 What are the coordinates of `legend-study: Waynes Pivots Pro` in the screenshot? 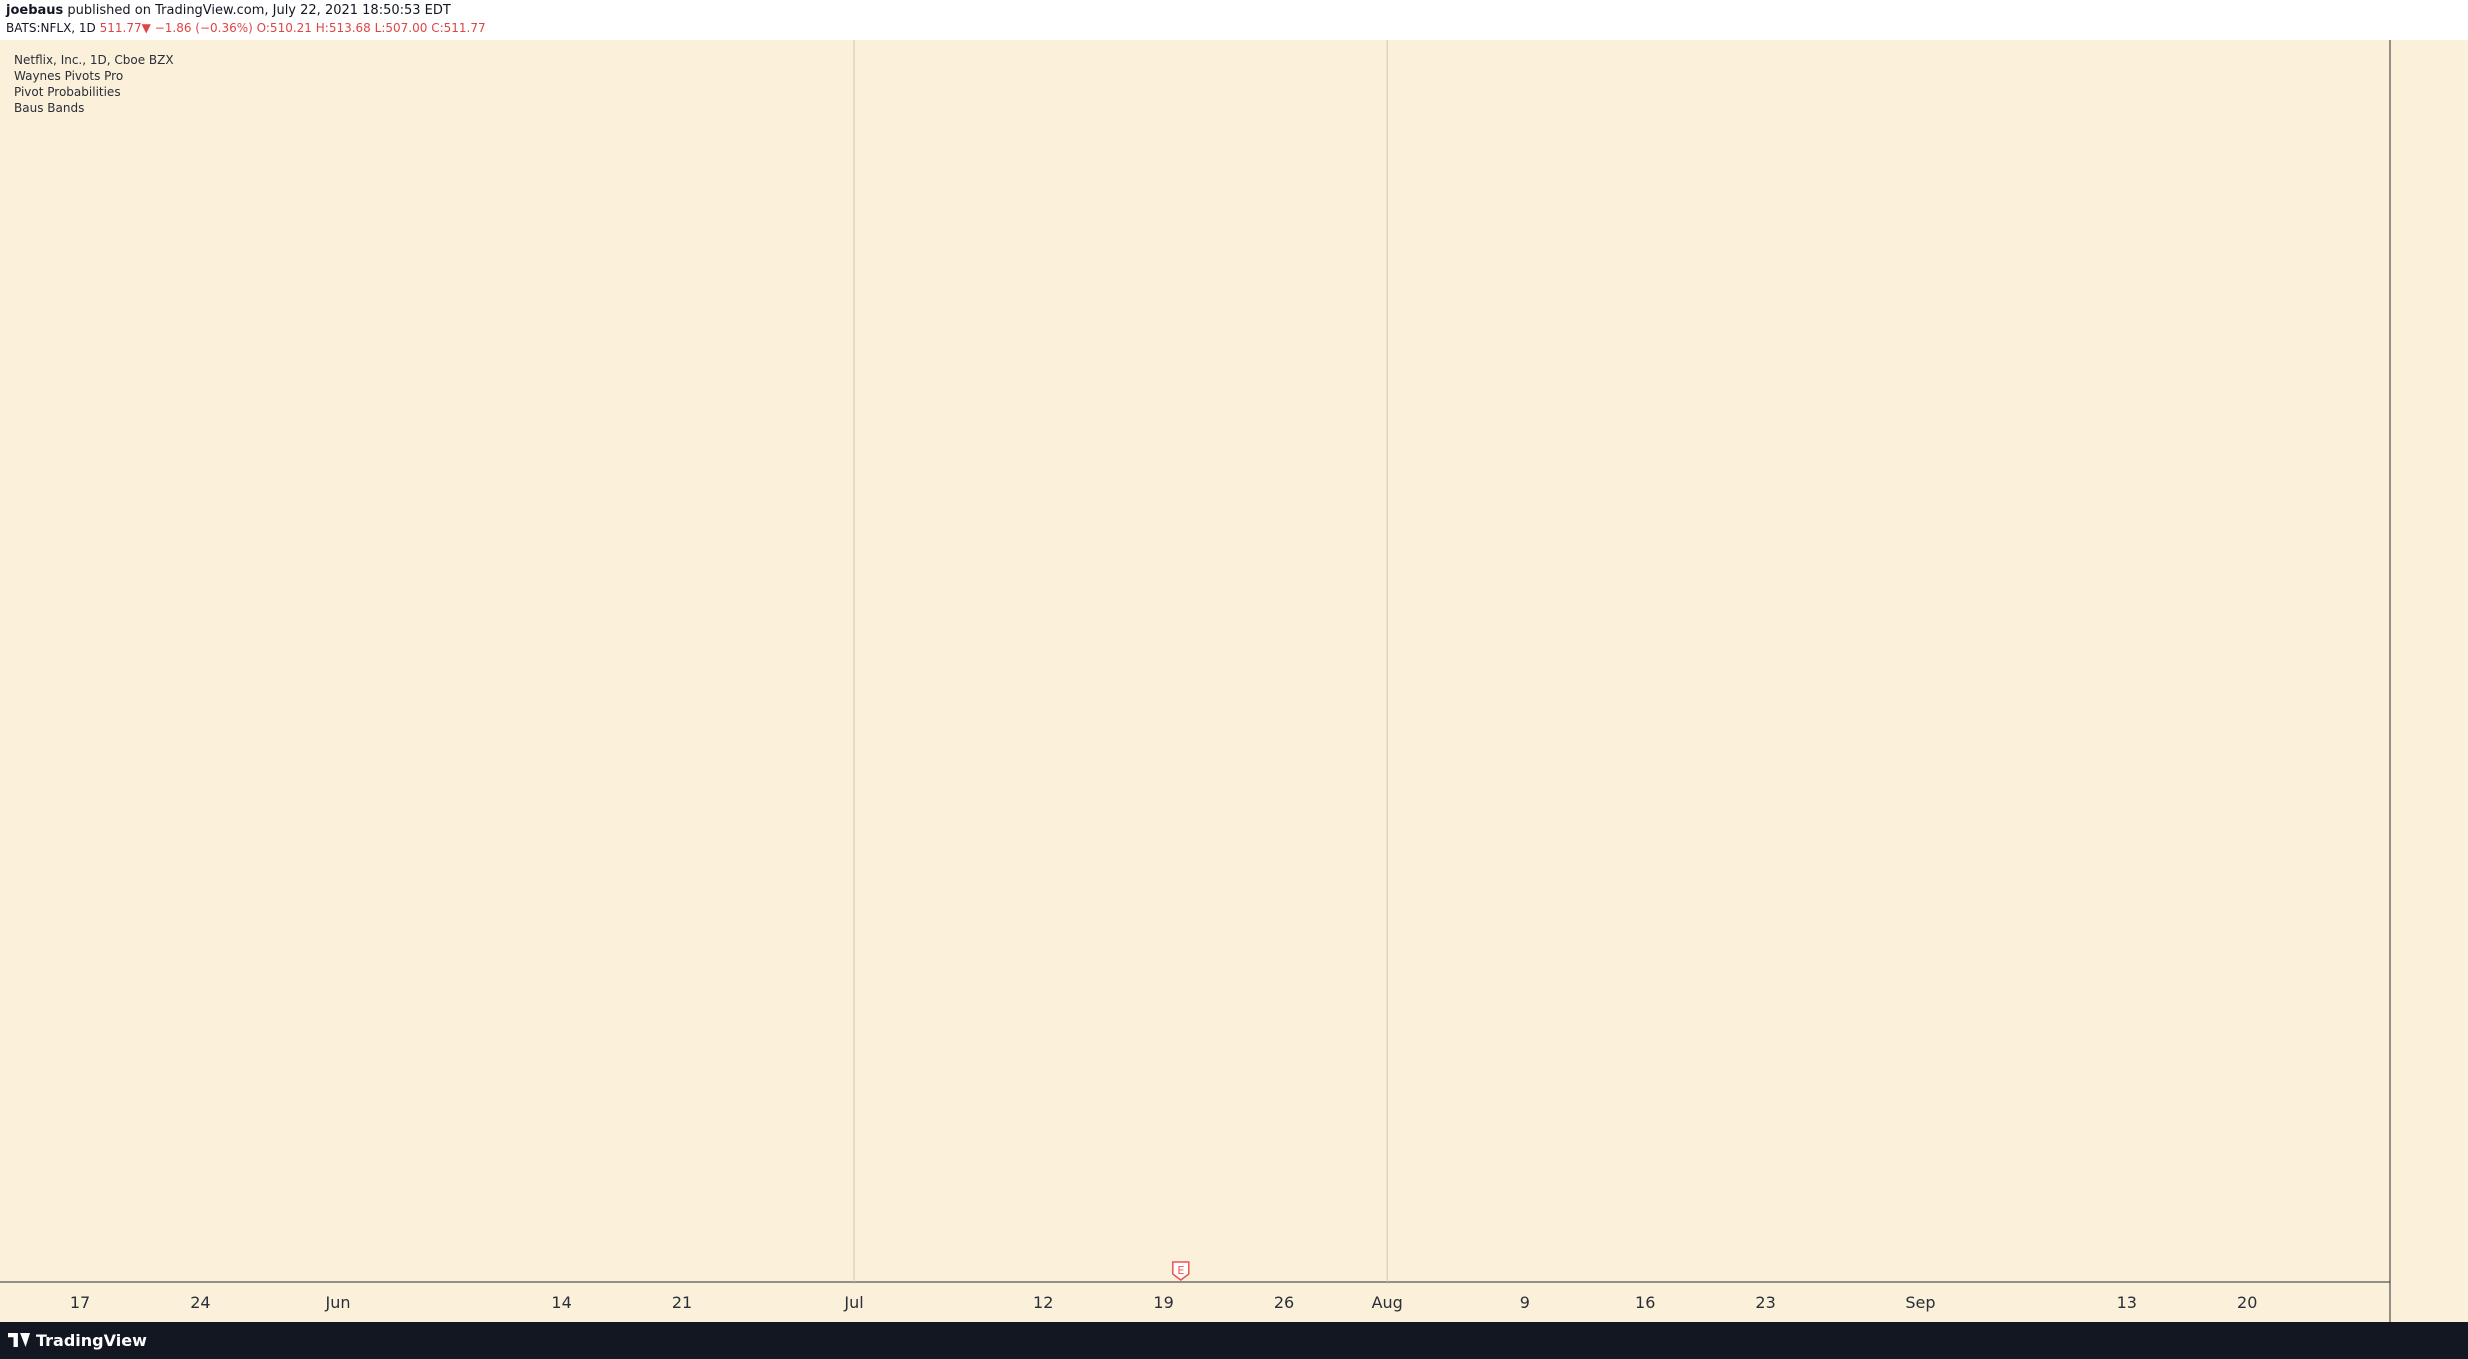 It's located at (69, 76).